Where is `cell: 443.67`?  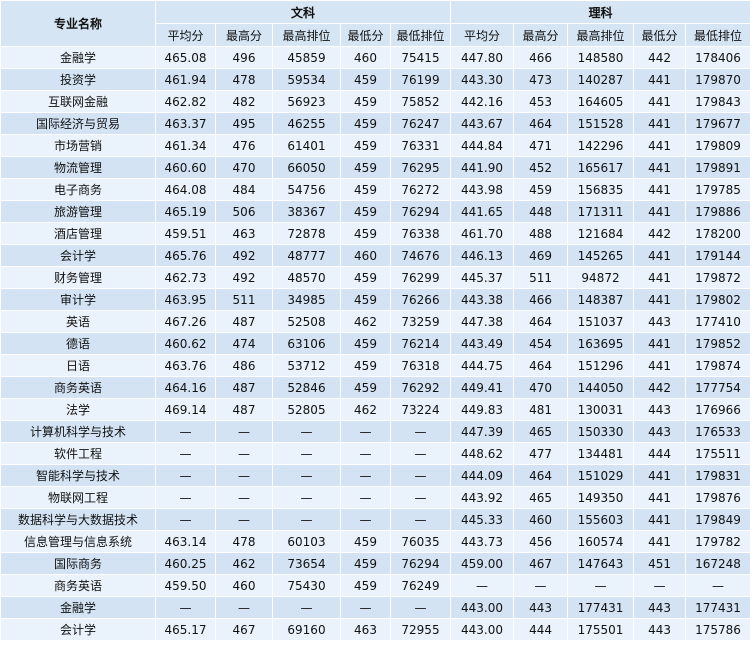
cell: 443.67 is located at coordinates (482, 123).